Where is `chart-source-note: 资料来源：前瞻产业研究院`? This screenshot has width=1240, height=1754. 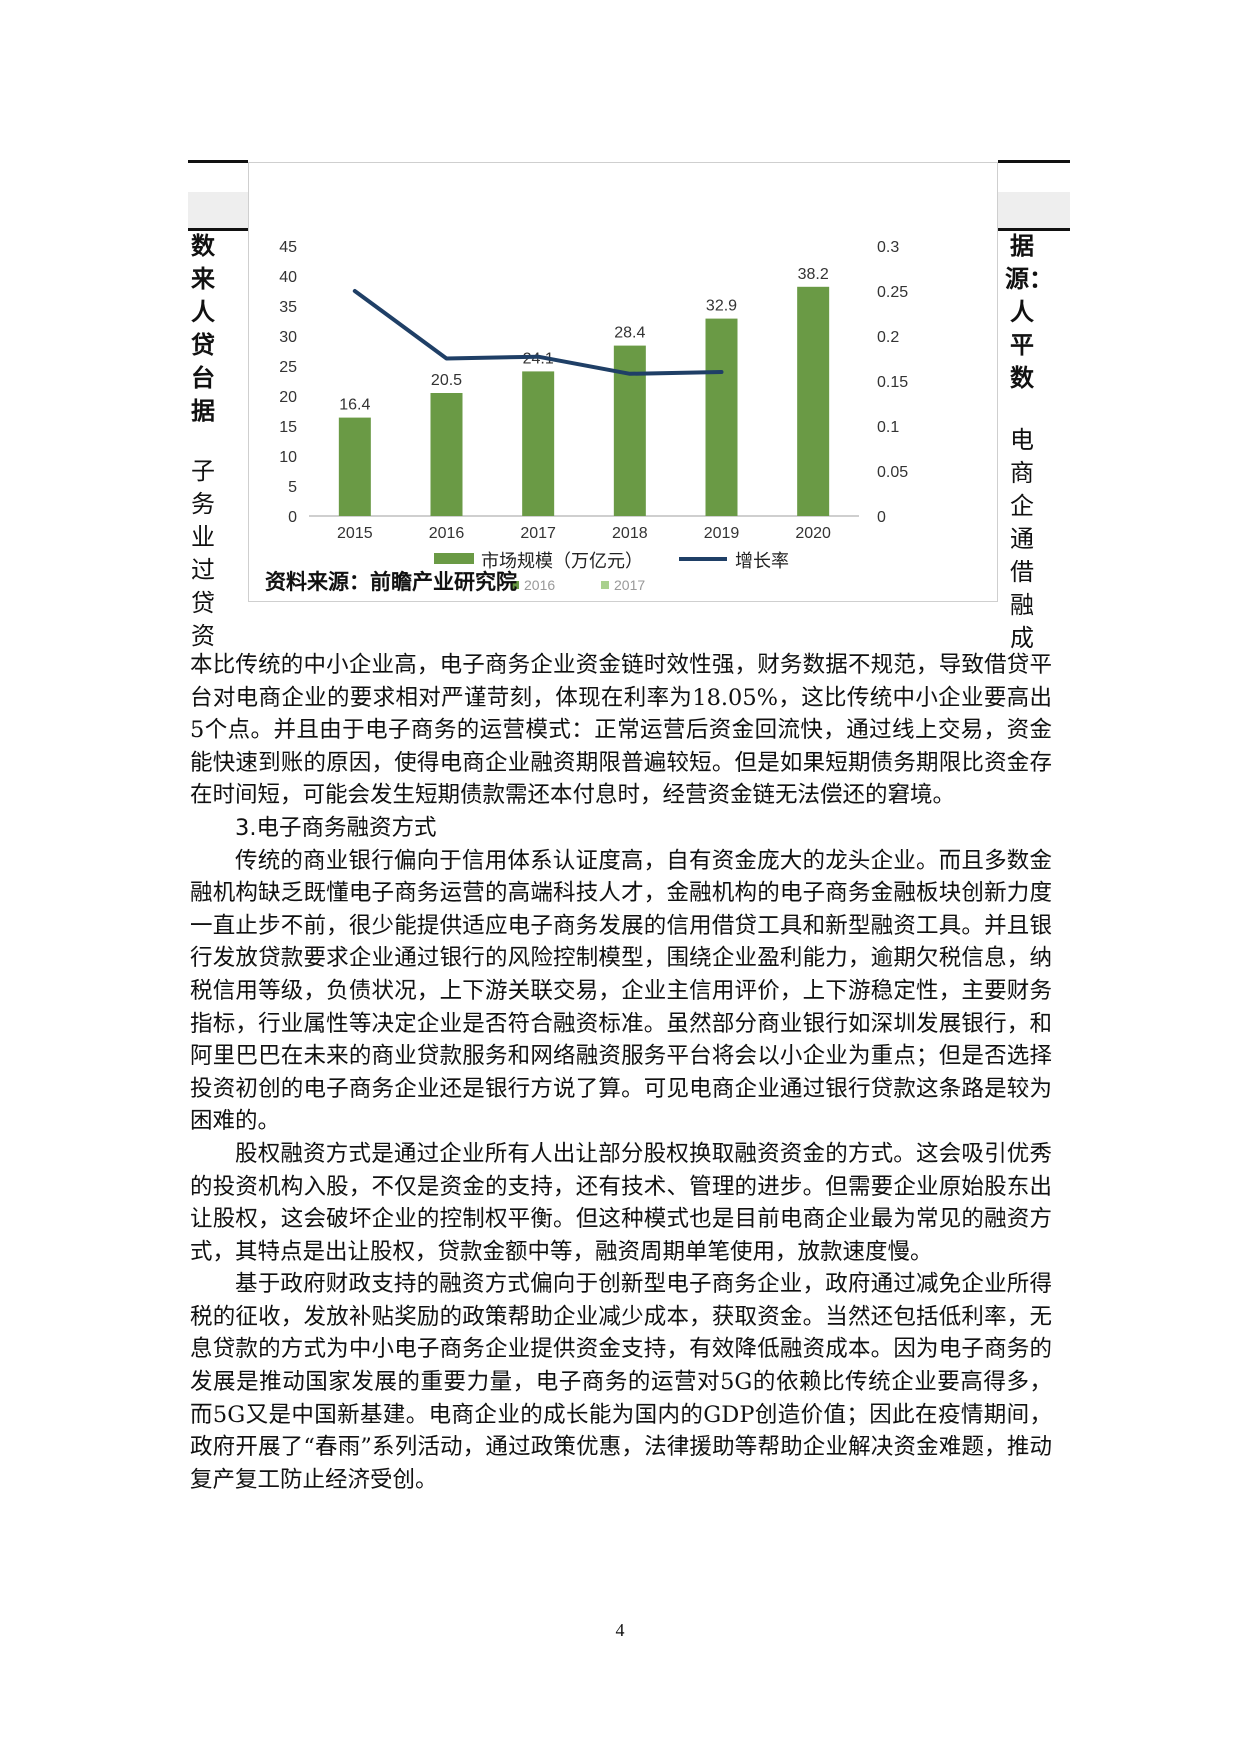 chart-source-note: 资料来源：前瞻产业研究院 is located at coordinates (391, 582).